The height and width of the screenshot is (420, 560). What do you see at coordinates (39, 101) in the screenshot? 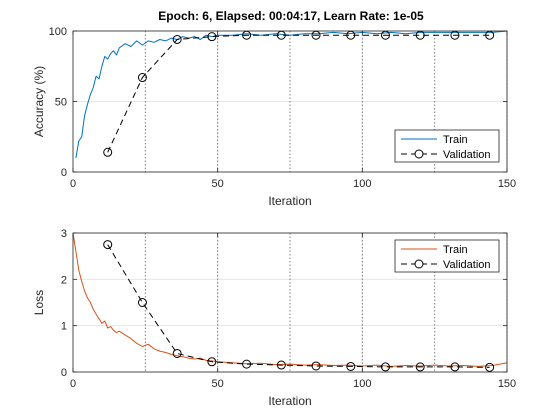
I see `y-axis-label: Accuracy (%)` at bounding box center [39, 101].